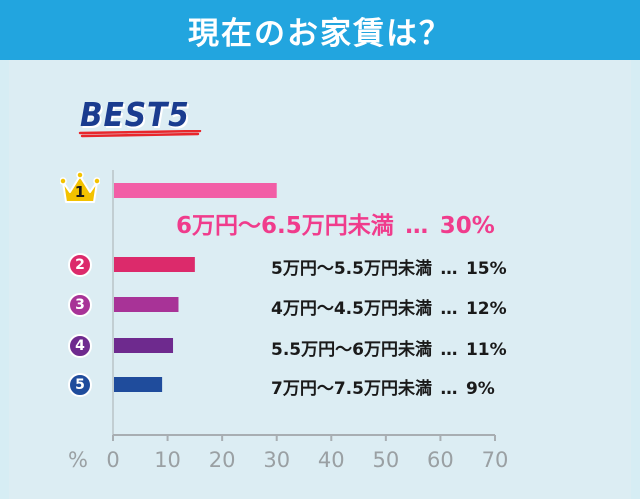  Describe the element at coordinates (140, 134) in the screenshot. I see `badge-underline` at that location.